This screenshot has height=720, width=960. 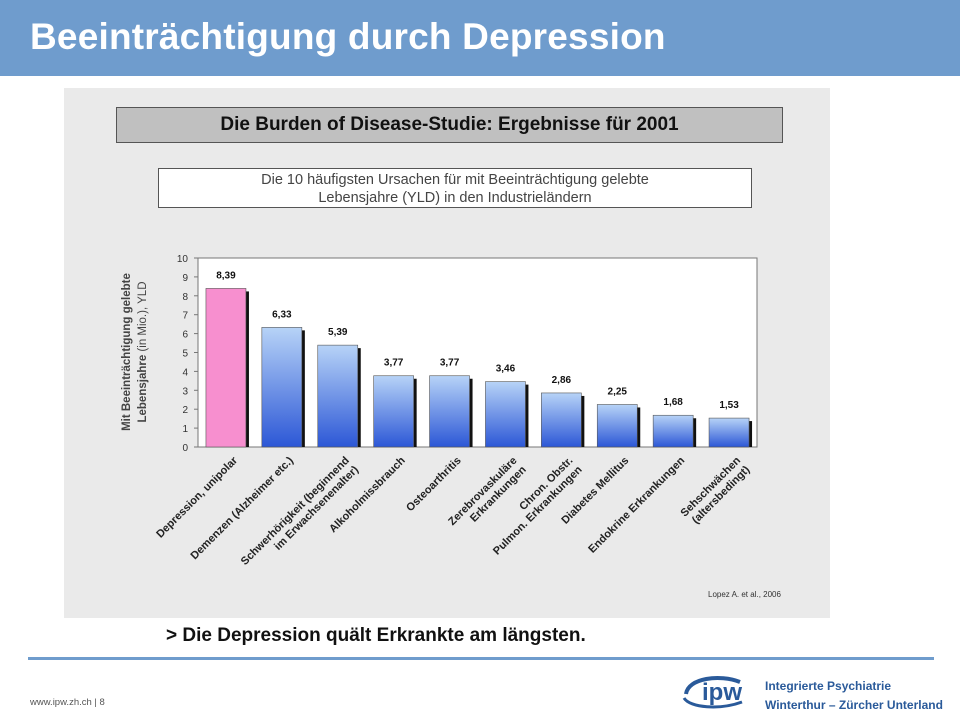 I want to click on bar-value-label: 2,86, so click(x=562, y=380).